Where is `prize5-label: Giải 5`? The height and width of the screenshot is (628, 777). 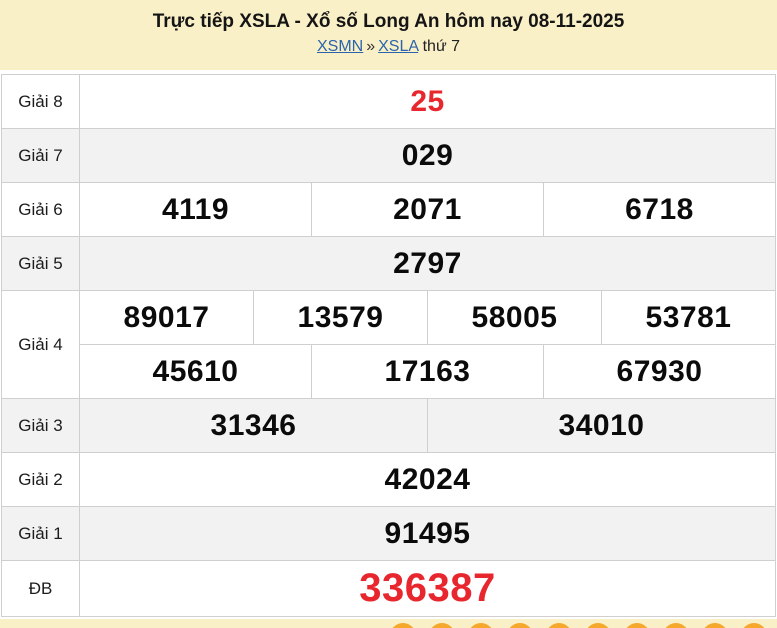
prize5-label: Giải 5 is located at coordinates (41, 263).